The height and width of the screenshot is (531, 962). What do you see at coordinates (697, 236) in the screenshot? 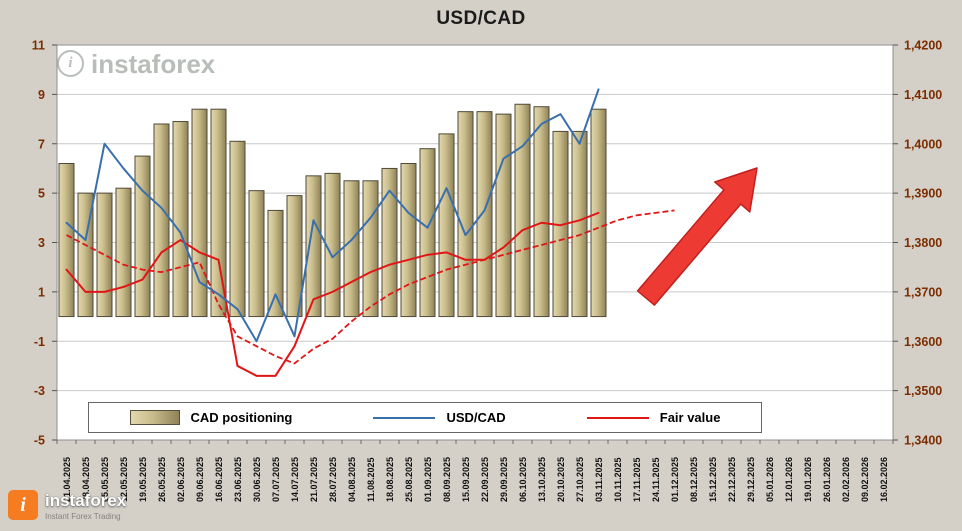
I see `trend-arrow-up-icon` at bounding box center [697, 236].